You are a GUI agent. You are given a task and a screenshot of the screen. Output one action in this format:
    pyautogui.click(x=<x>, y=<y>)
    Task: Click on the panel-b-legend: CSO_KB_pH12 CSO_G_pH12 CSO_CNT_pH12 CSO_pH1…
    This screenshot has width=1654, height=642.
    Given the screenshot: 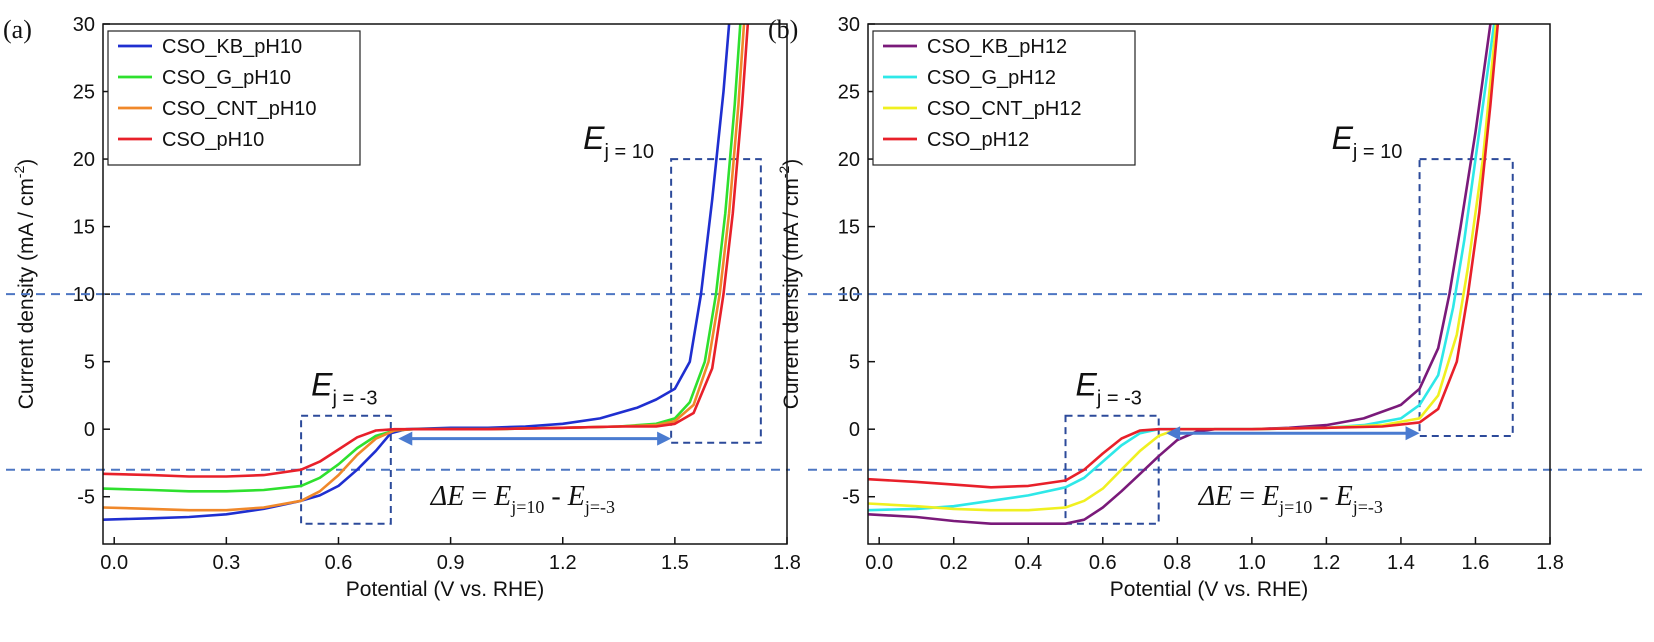 What is the action you would take?
    pyautogui.click(x=1004, y=98)
    